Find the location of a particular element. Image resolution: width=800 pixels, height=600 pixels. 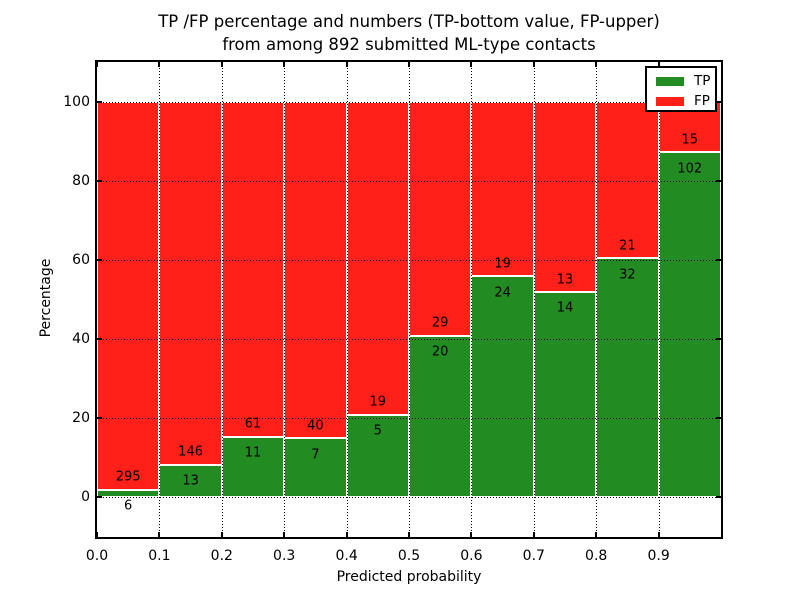

fp-count-label: 15 is located at coordinates (690, 140).